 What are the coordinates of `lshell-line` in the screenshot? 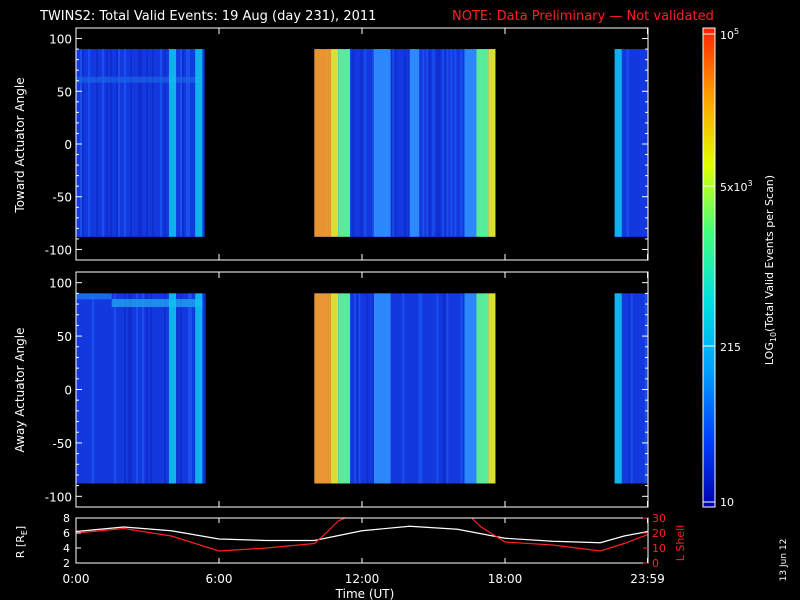 It's located at (559, 535).